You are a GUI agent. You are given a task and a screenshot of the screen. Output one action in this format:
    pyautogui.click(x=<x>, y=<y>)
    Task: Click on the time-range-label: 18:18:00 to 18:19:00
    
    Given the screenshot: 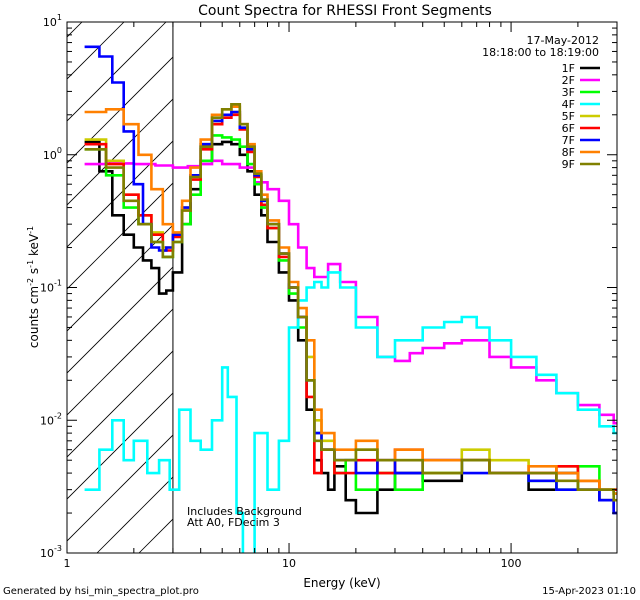 What is the action you would take?
    pyautogui.click(x=540, y=52)
    